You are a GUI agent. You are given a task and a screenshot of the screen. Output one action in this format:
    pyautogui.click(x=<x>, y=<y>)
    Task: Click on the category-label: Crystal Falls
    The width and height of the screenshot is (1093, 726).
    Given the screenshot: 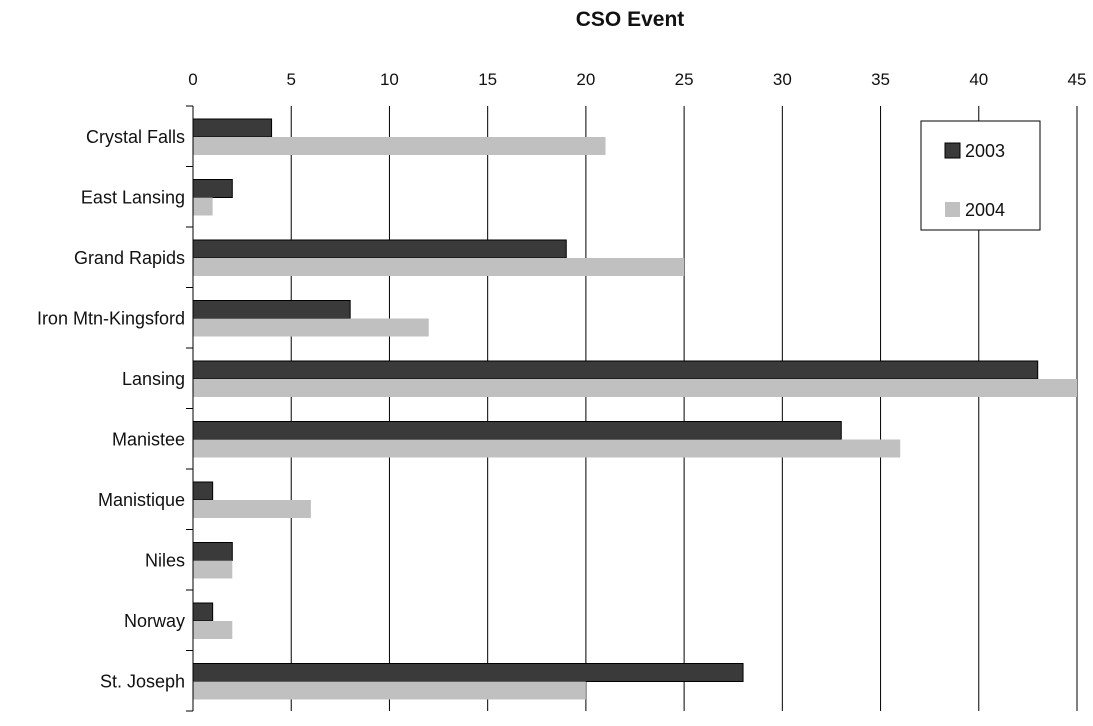 What is the action you would take?
    pyautogui.click(x=135, y=137)
    